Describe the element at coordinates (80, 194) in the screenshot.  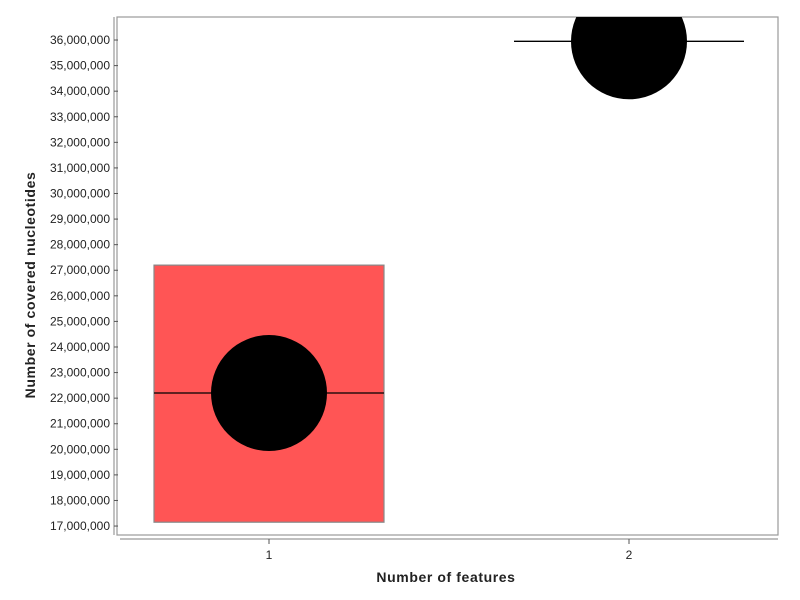
I see `y-tick-label: 30,000,000` at that location.